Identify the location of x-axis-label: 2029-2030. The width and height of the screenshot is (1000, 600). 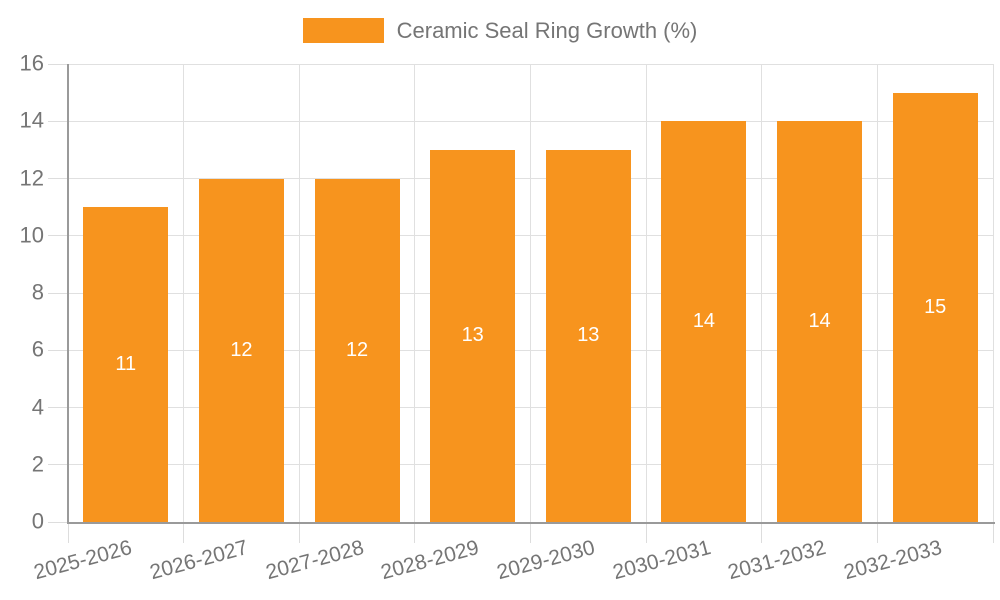
(546, 560).